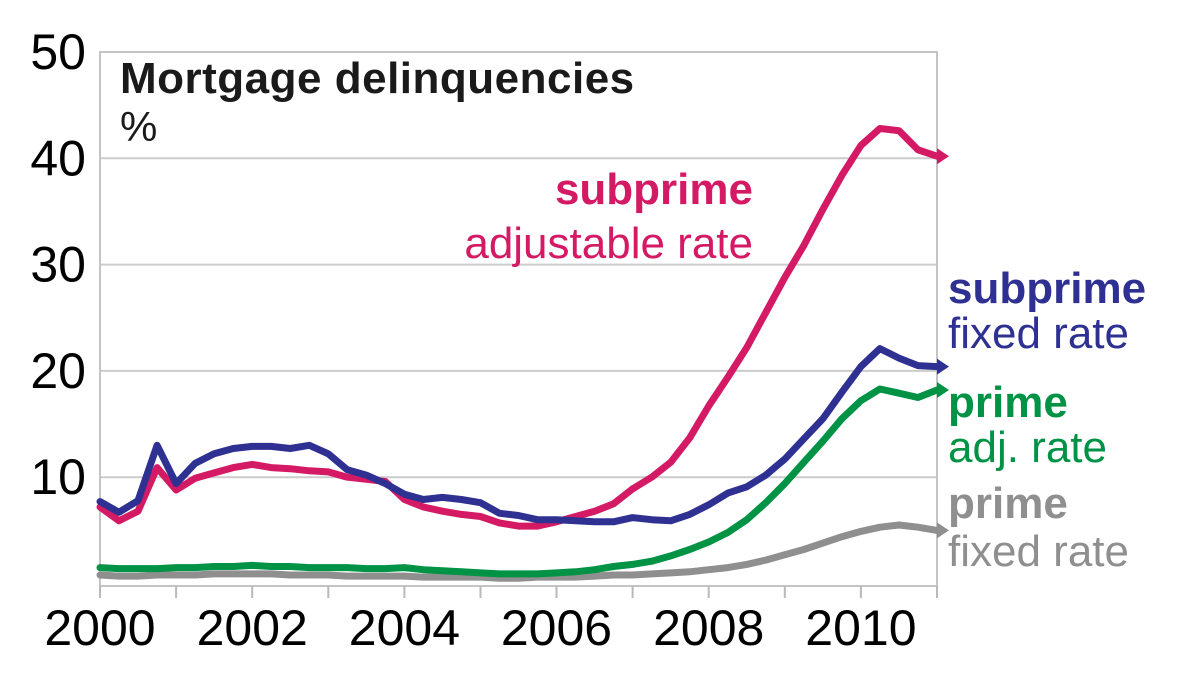 The height and width of the screenshot is (677, 1200). I want to click on series-arrowhead-subprime_arm, so click(943, 156).